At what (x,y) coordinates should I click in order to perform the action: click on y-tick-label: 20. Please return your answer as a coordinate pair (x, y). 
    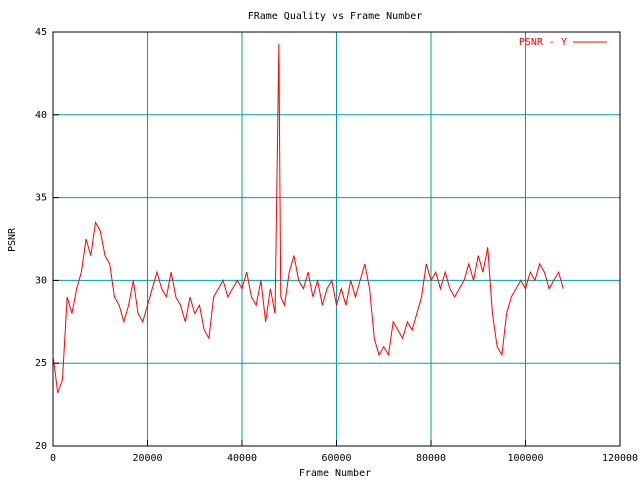
    Looking at the image, I should click on (41, 446).